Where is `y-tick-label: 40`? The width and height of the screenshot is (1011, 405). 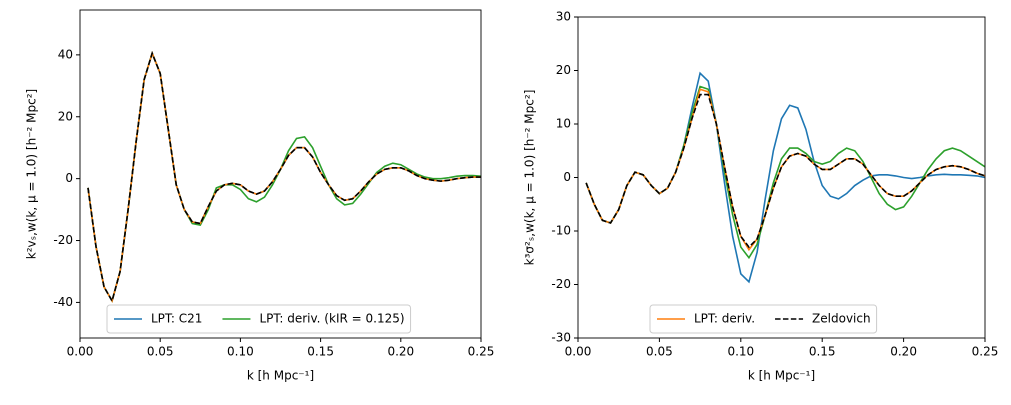
y-tick-label: 40 is located at coordinates (65, 54).